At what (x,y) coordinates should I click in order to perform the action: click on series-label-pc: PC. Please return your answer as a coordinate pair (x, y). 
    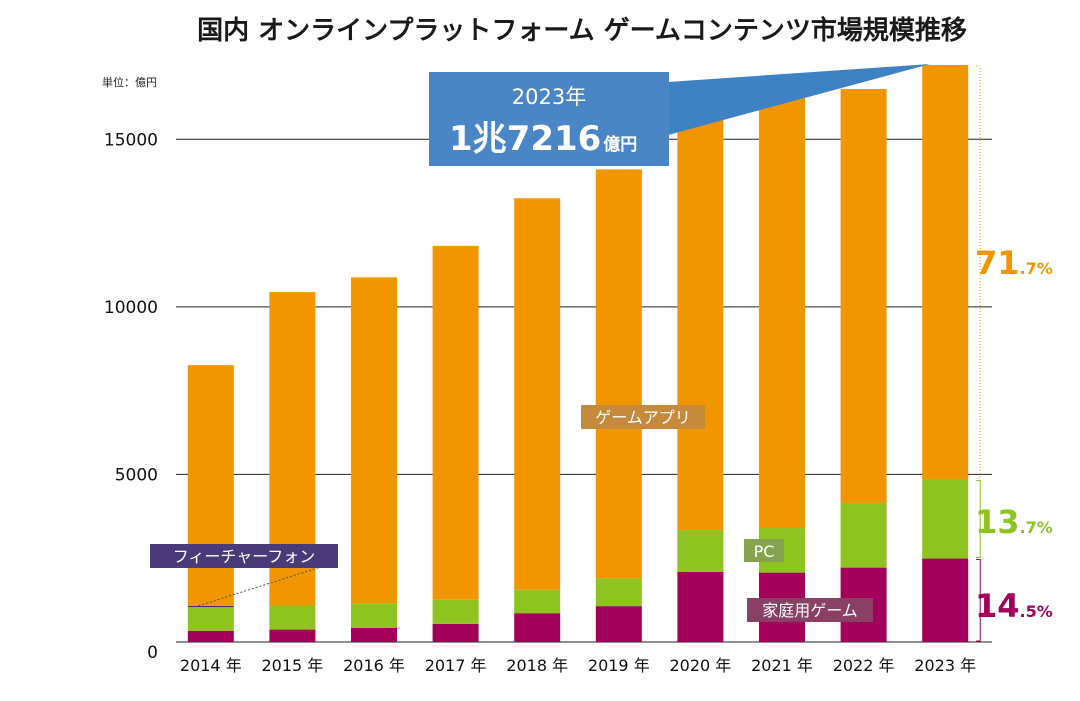
    Looking at the image, I should click on (764, 550).